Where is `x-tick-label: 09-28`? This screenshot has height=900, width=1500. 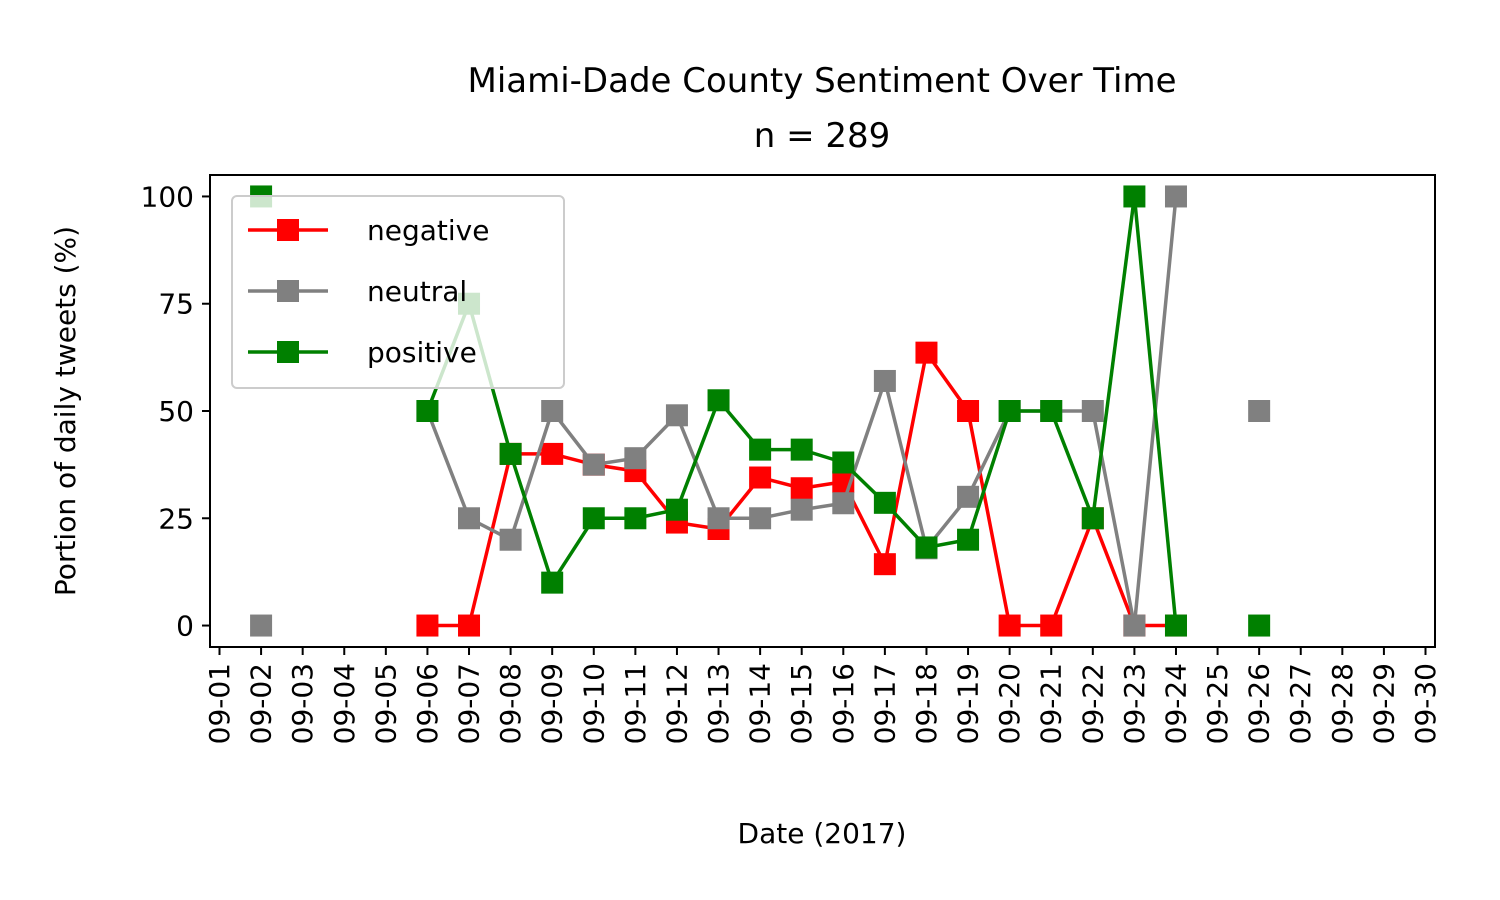 x-tick-label: 09-28 is located at coordinates (1342, 703).